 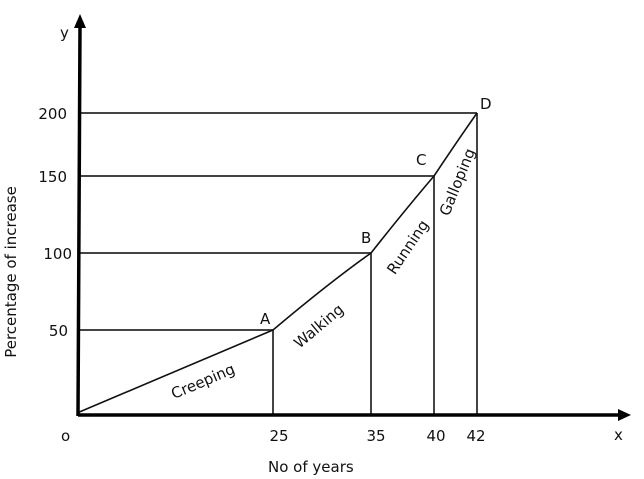 I want to click on point-label-c: C, so click(x=421, y=160).